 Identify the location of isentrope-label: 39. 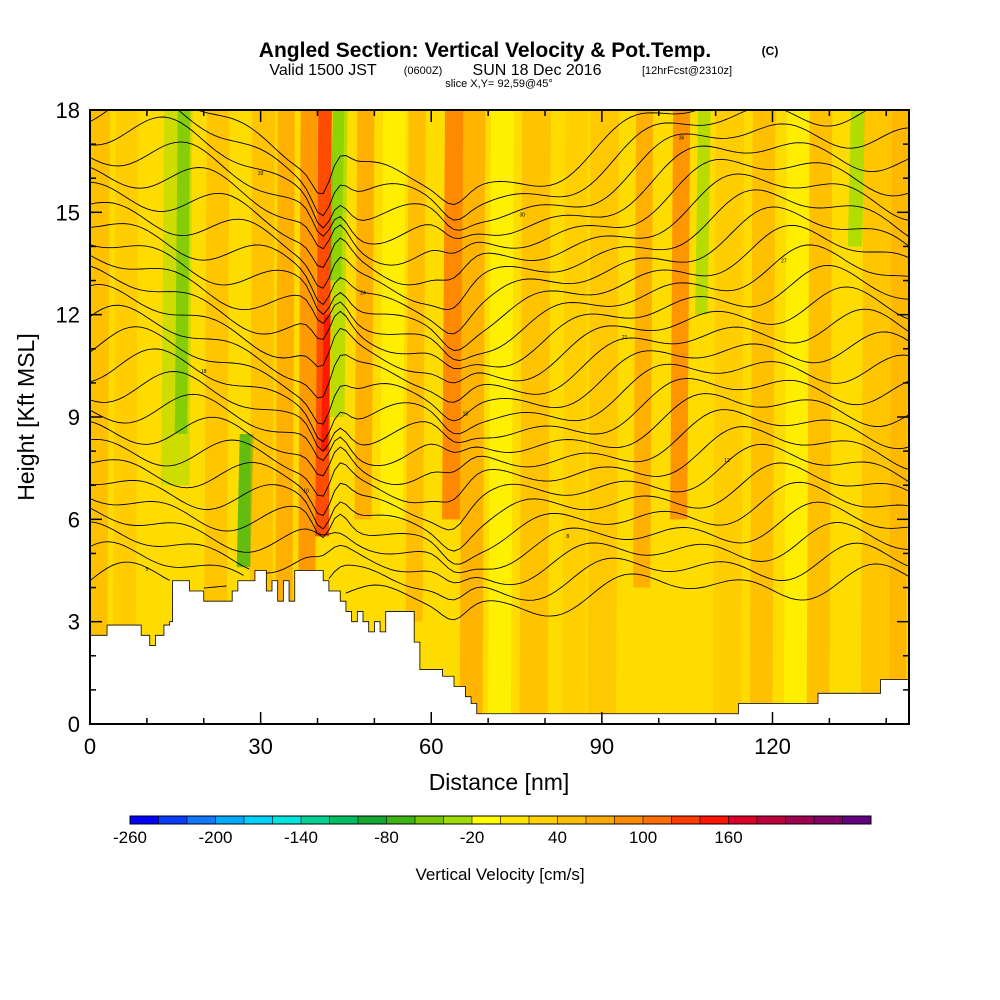
(420, 95).